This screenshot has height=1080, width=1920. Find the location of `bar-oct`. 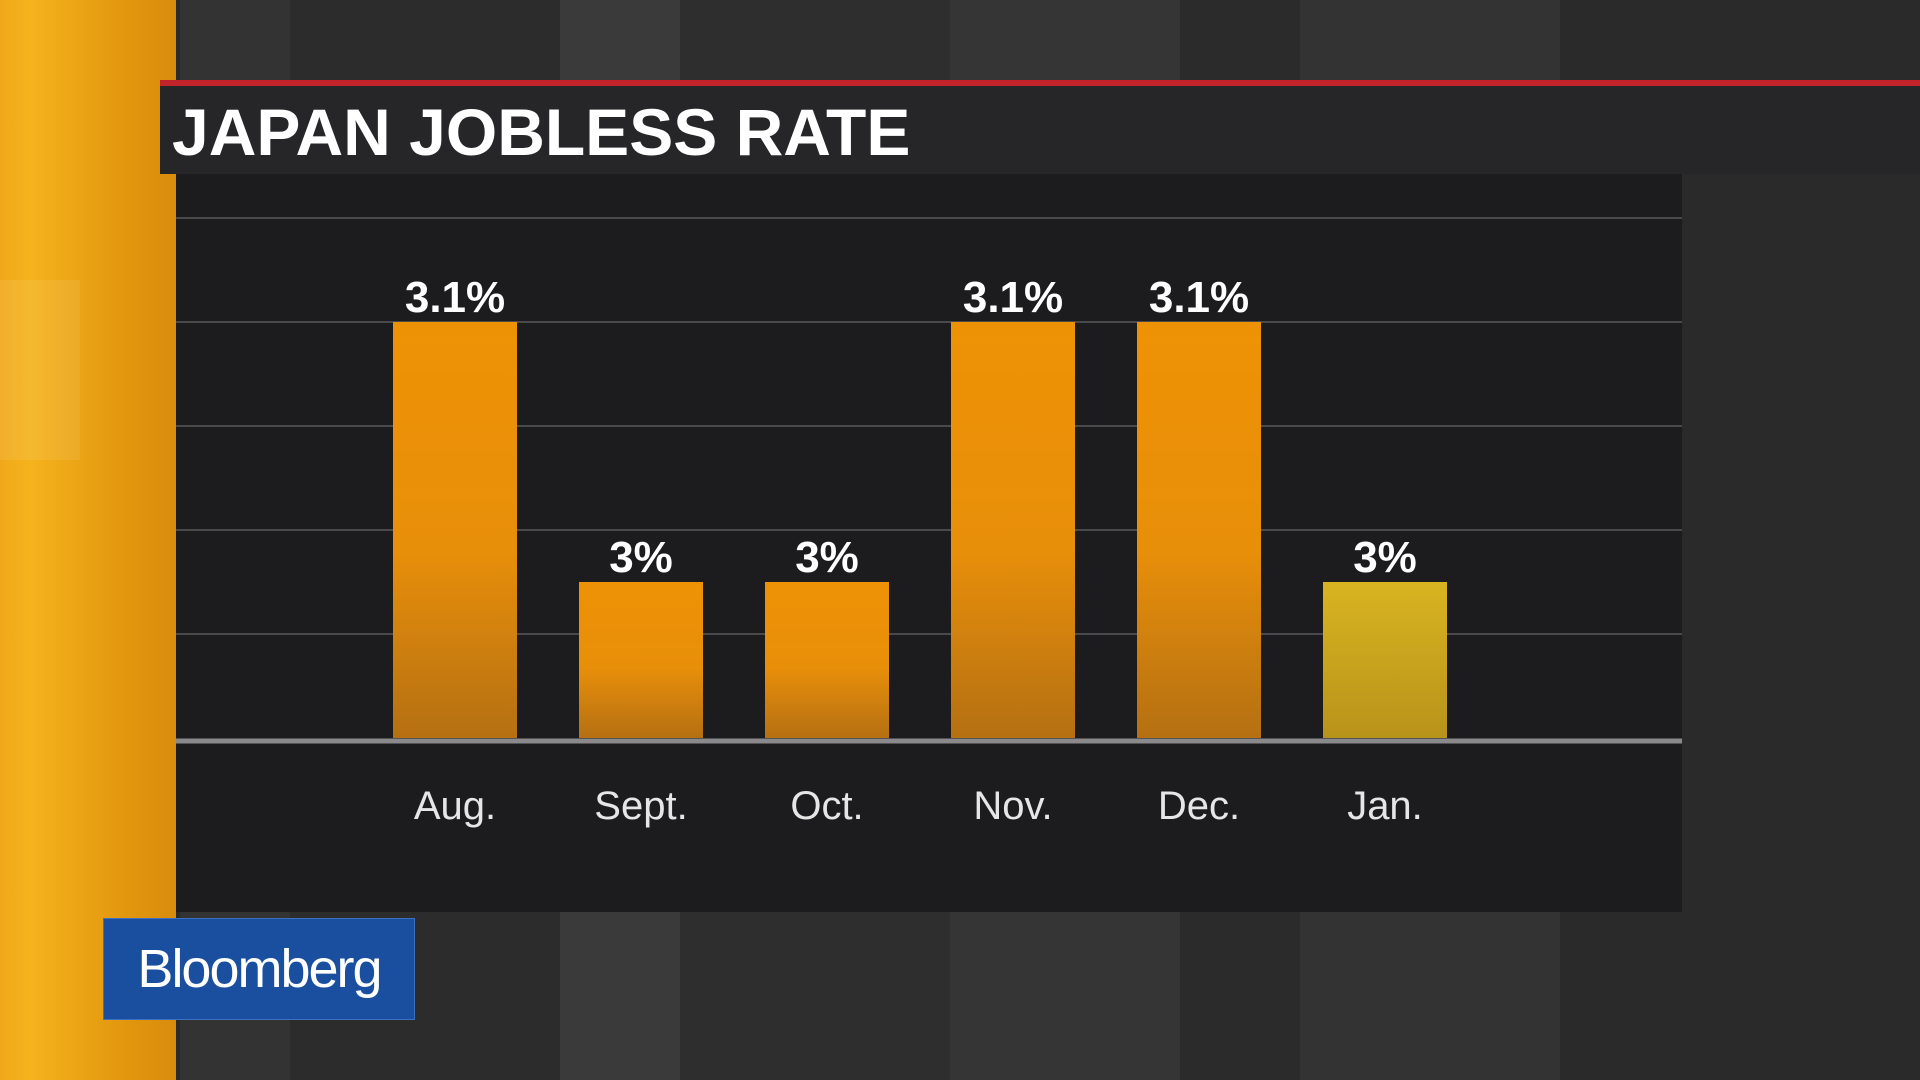

bar-oct is located at coordinates (827, 660).